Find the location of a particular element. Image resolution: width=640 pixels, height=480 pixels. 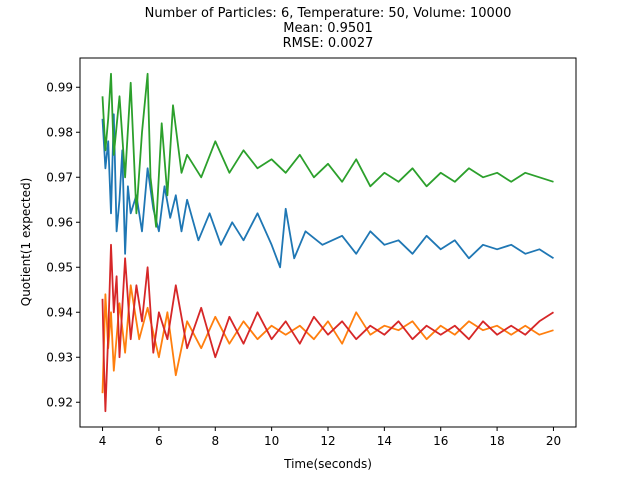

x-tick-label: 10 is located at coordinates (271, 441).